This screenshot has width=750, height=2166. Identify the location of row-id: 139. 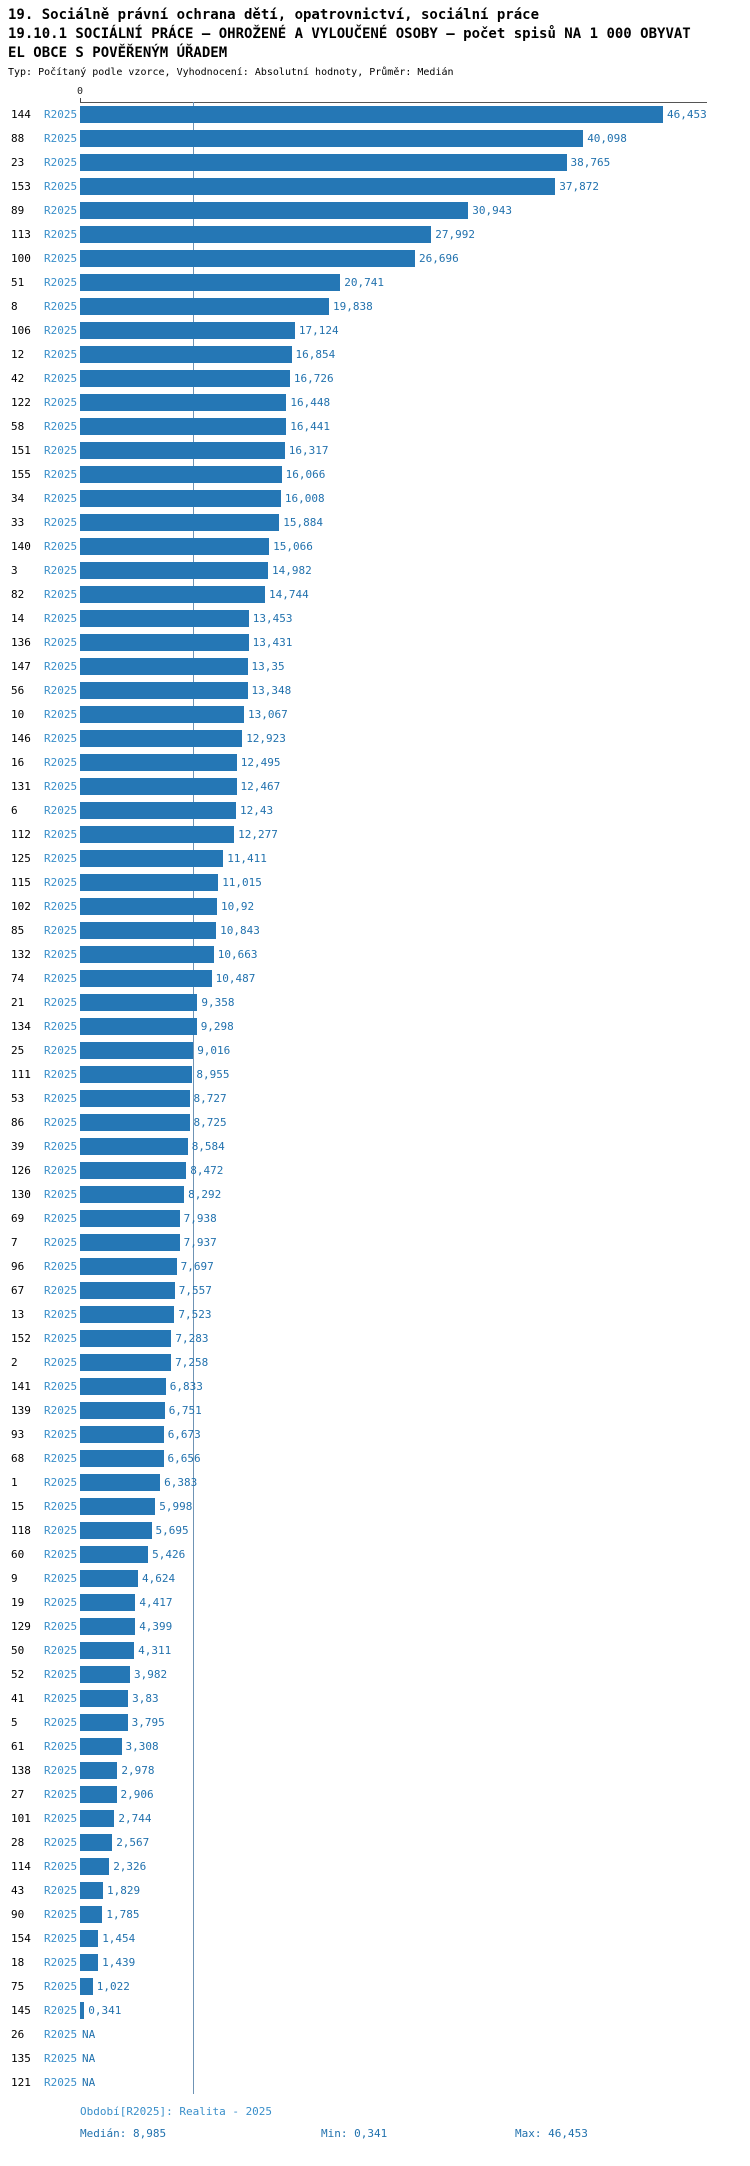
(21, 1410).